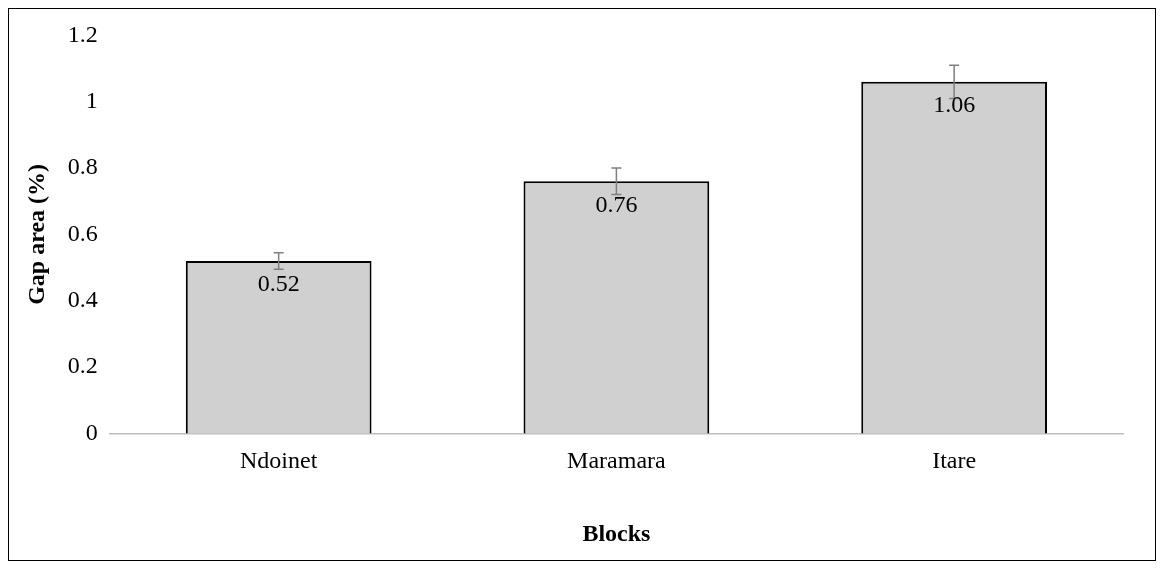 Image resolution: width=1166 pixels, height=571 pixels. Describe the element at coordinates (616, 203) in the screenshot. I see `data-label: 0.76` at that location.